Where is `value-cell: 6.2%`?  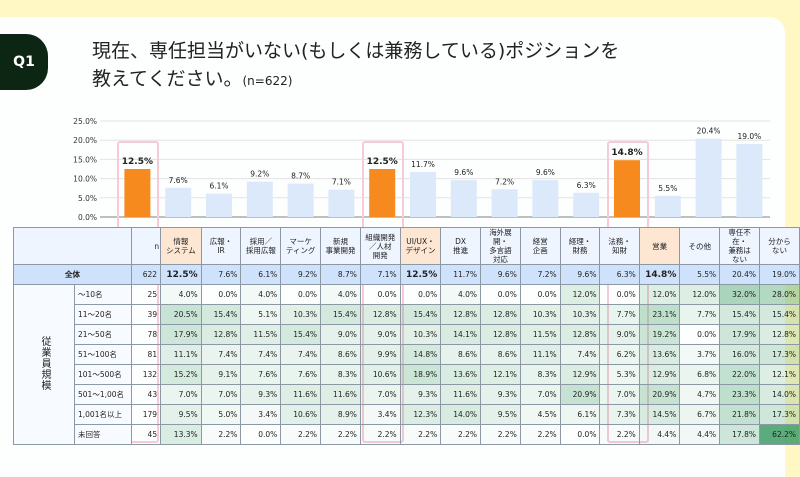
value-cell: 6.2% is located at coordinates (619, 354).